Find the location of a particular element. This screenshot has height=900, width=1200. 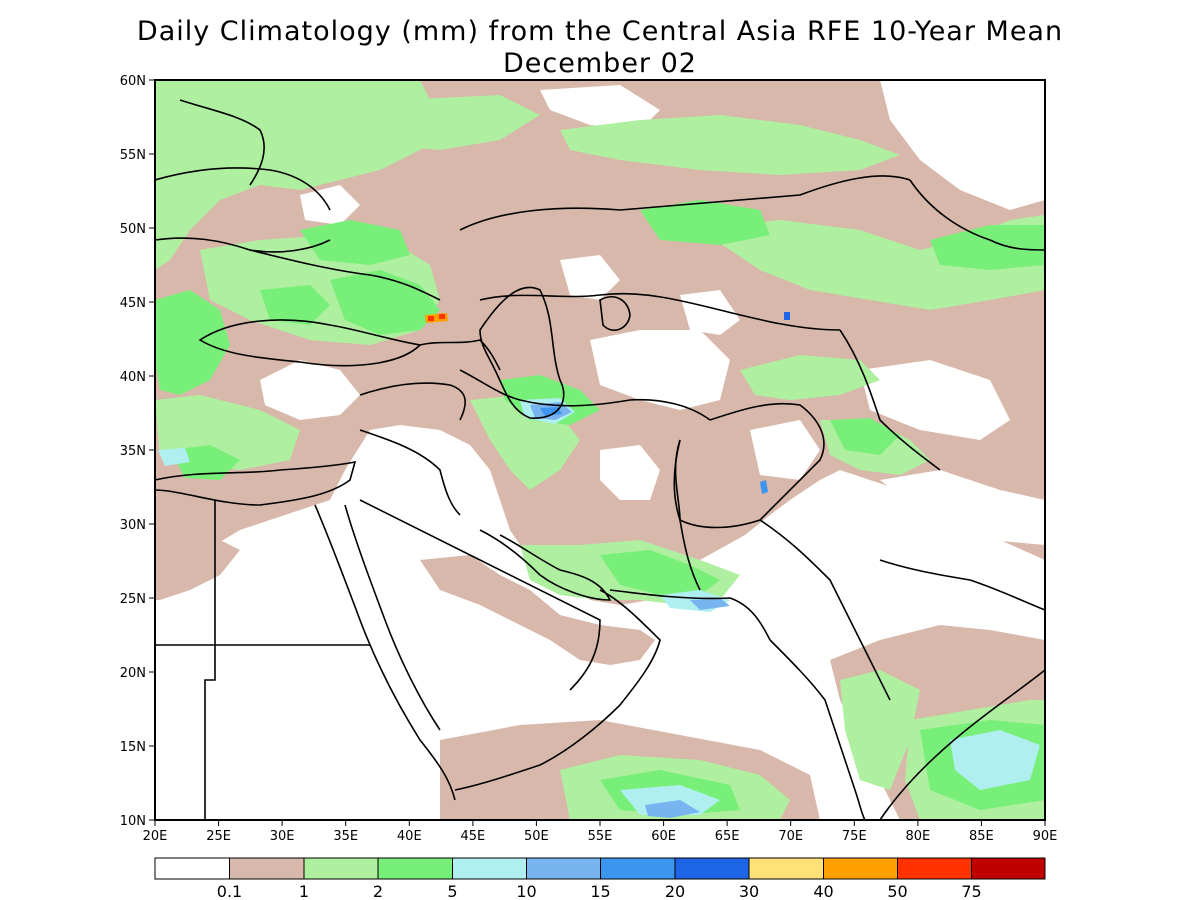

precip-area-green-anatolia is located at coordinates (205, 462).